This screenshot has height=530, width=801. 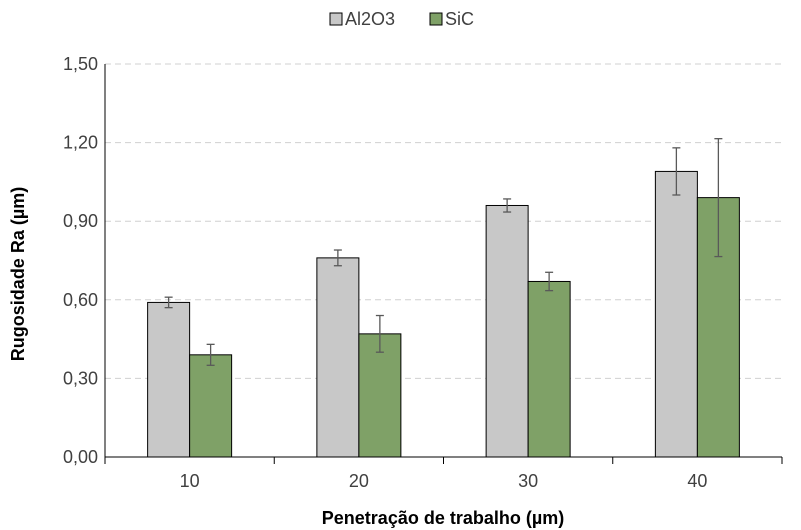 What do you see at coordinates (443, 518) in the screenshot?
I see `x-axis-title: Penetração de trabalho (µm)` at bounding box center [443, 518].